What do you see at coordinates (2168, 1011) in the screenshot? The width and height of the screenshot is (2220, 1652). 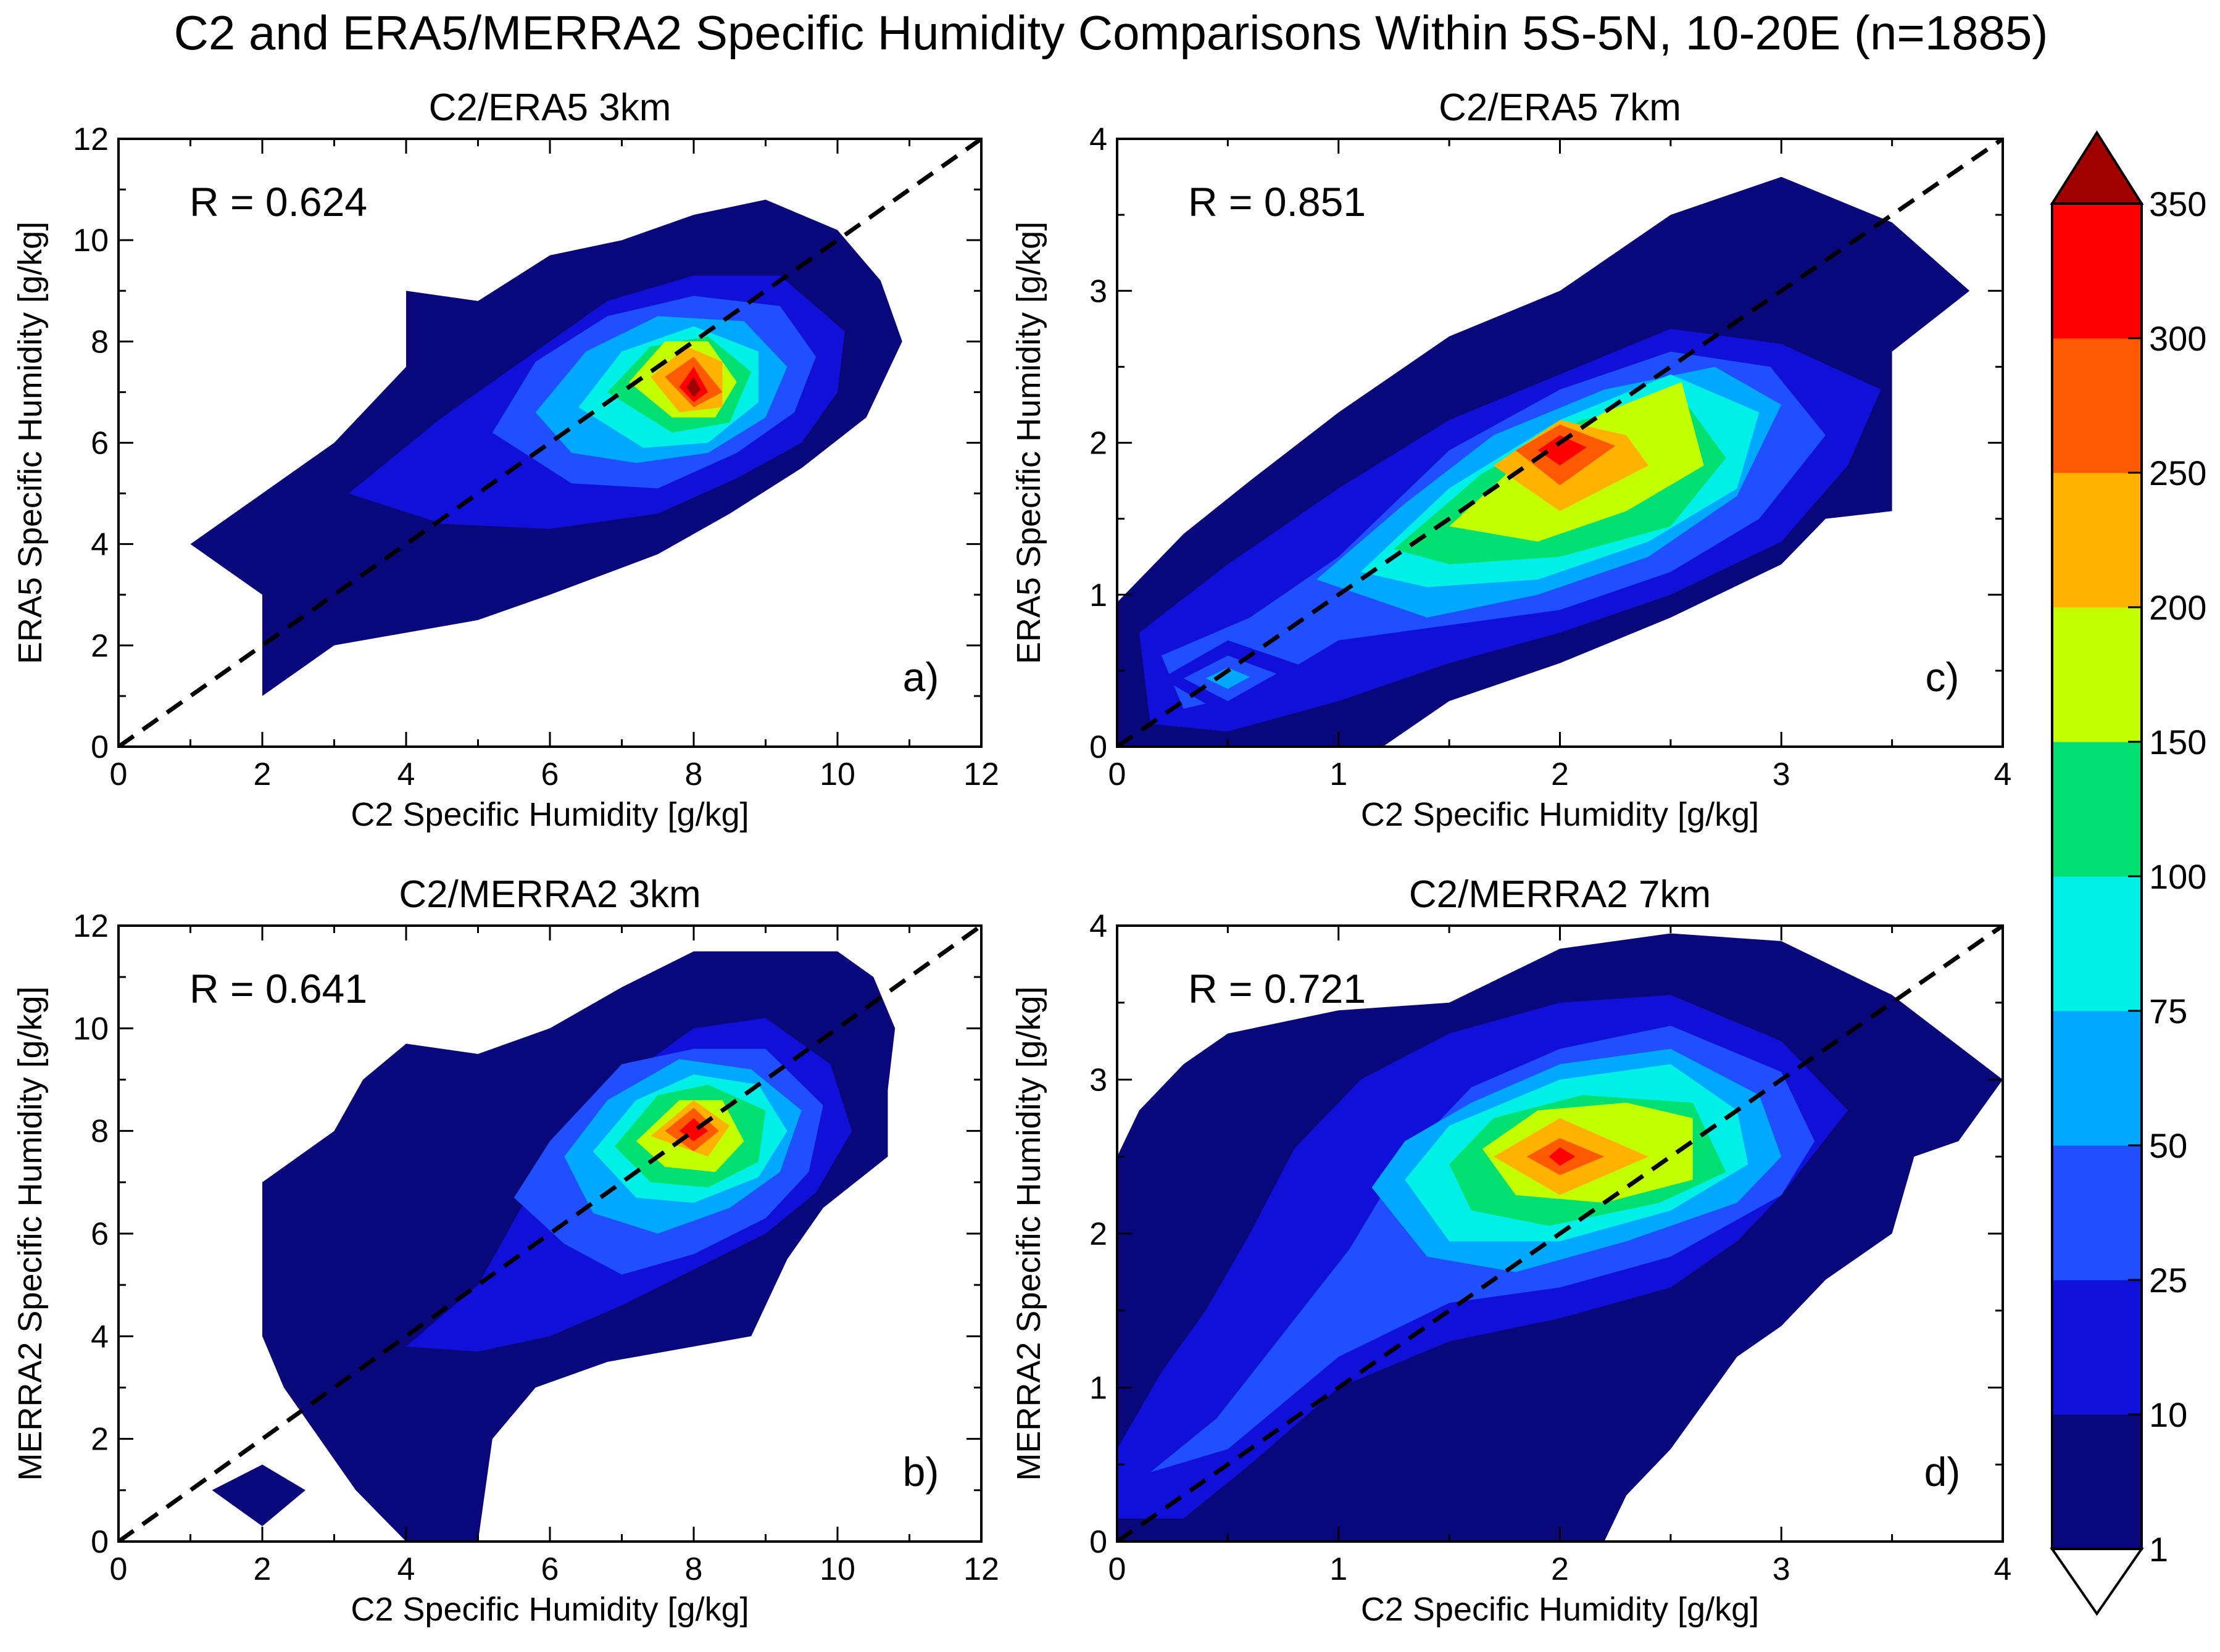 I see `colorbar-tick-label: 75` at bounding box center [2168, 1011].